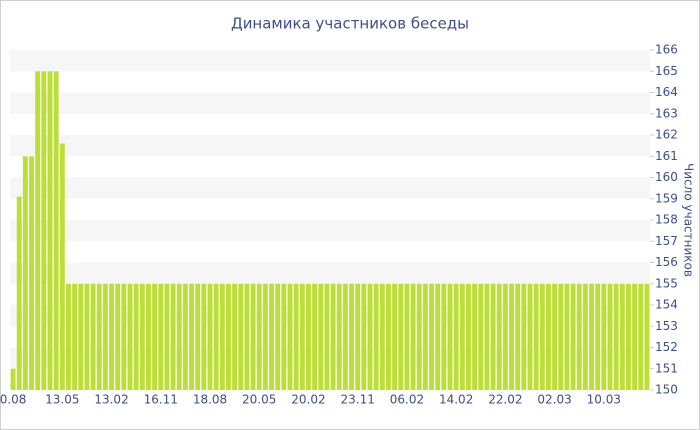 This screenshot has height=430, width=700. What do you see at coordinates (62, 400) in the screenshot?
I see `x-tick-label: 13.05` at bounding box center [62, 400].